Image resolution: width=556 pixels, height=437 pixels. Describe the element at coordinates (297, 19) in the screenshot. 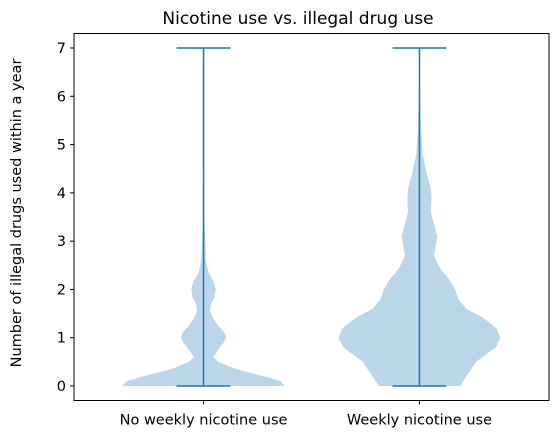

I see `chart-title: Nicotine use vs. illegal drug use` at that location.